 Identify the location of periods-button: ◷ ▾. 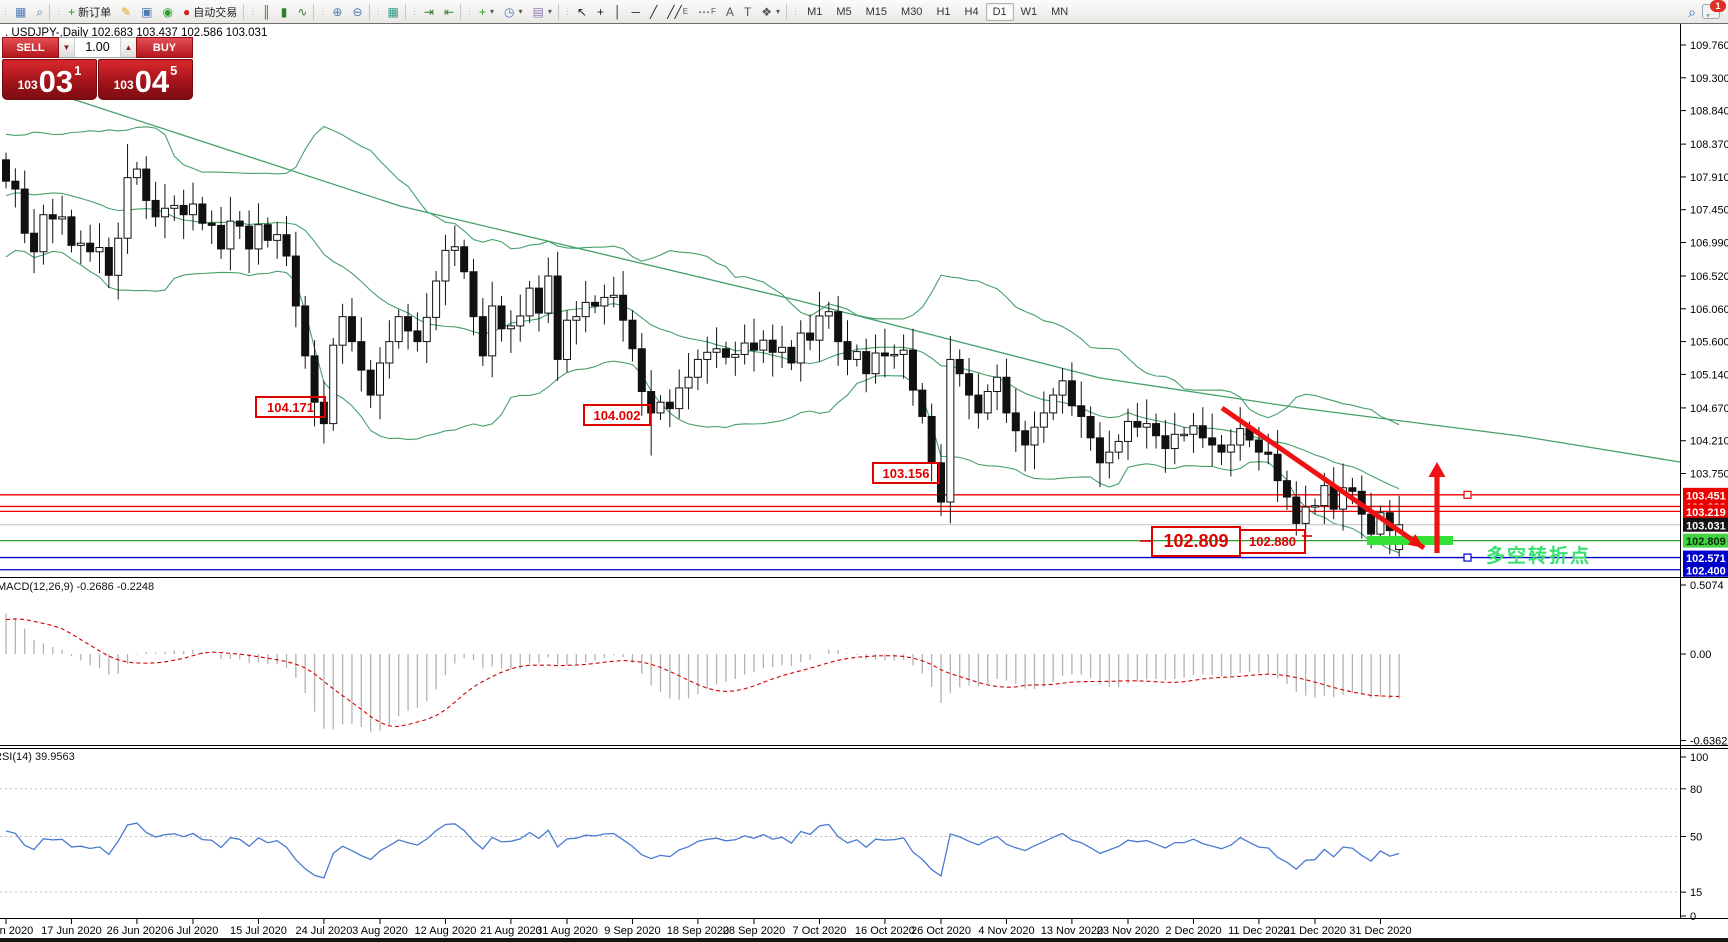
(513, 12).